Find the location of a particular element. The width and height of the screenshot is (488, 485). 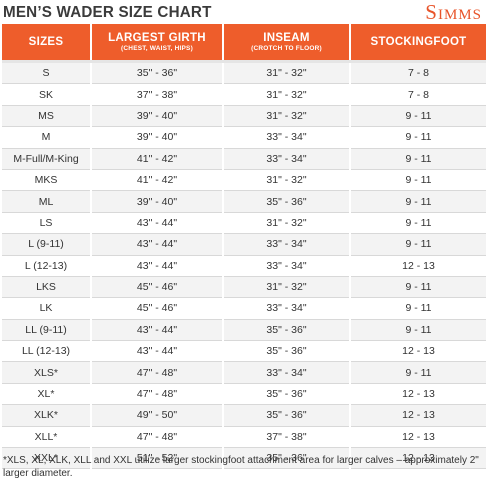

column-header-label: STOCKINGFOOT is located at coordinates (418, 41).